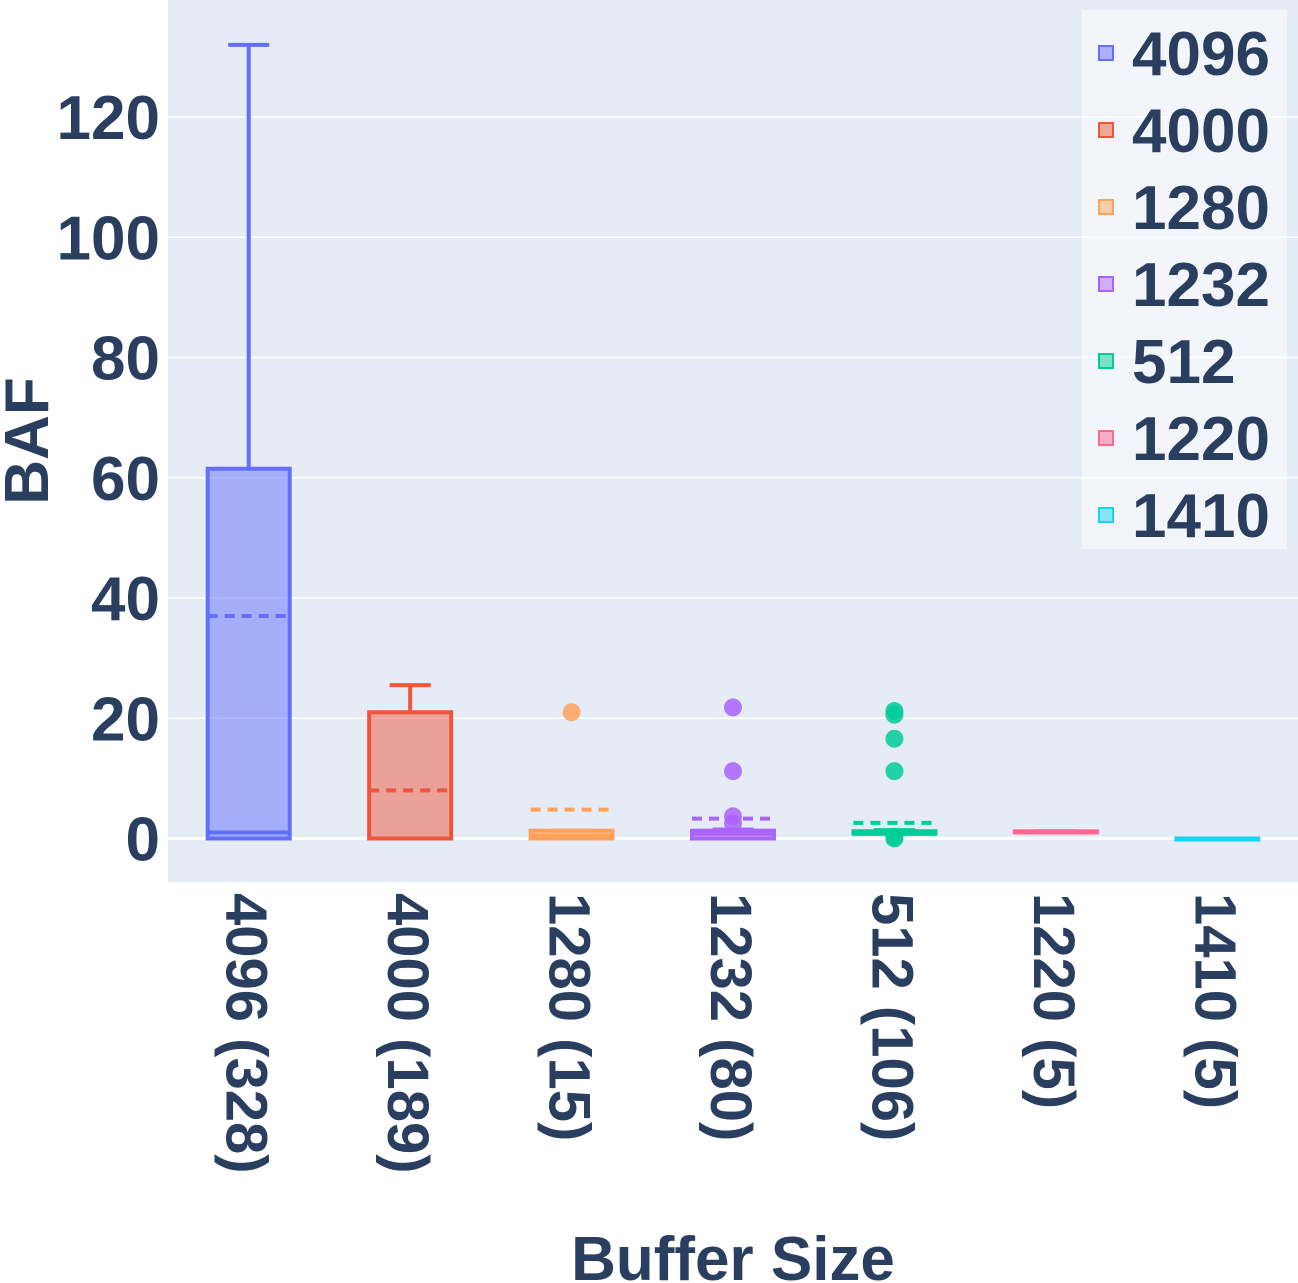  Describe the element at coordinates (143, 840) in the screenshot. I see `y-tick-label: 0` at that location.